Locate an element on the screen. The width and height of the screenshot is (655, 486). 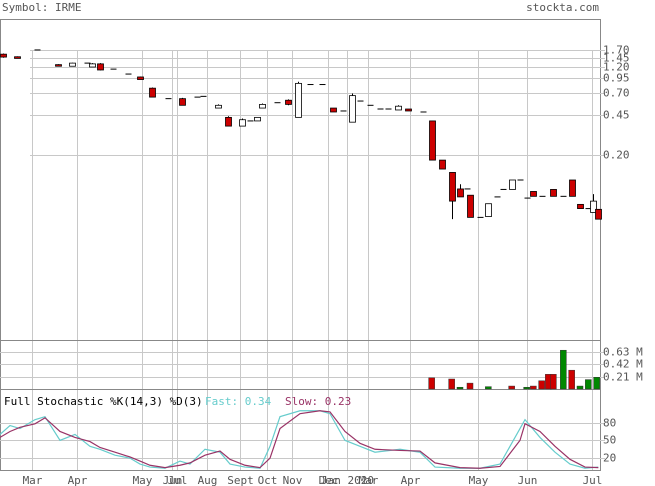
y-tick-label: 1.45 is located at coordinates (616, 58).